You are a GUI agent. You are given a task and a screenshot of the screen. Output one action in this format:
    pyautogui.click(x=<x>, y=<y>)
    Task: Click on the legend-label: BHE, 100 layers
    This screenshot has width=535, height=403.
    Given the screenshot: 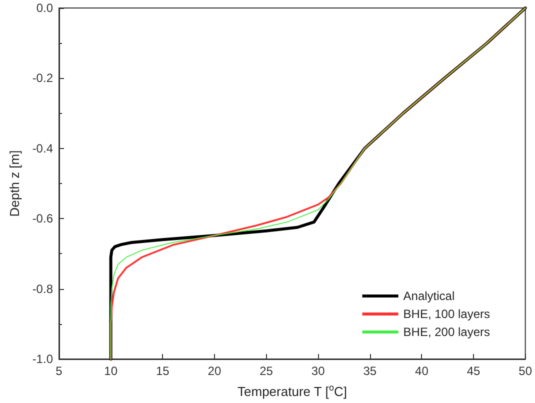 What is the action you would take?
    pyautogui.click(x=446, y=314)
    